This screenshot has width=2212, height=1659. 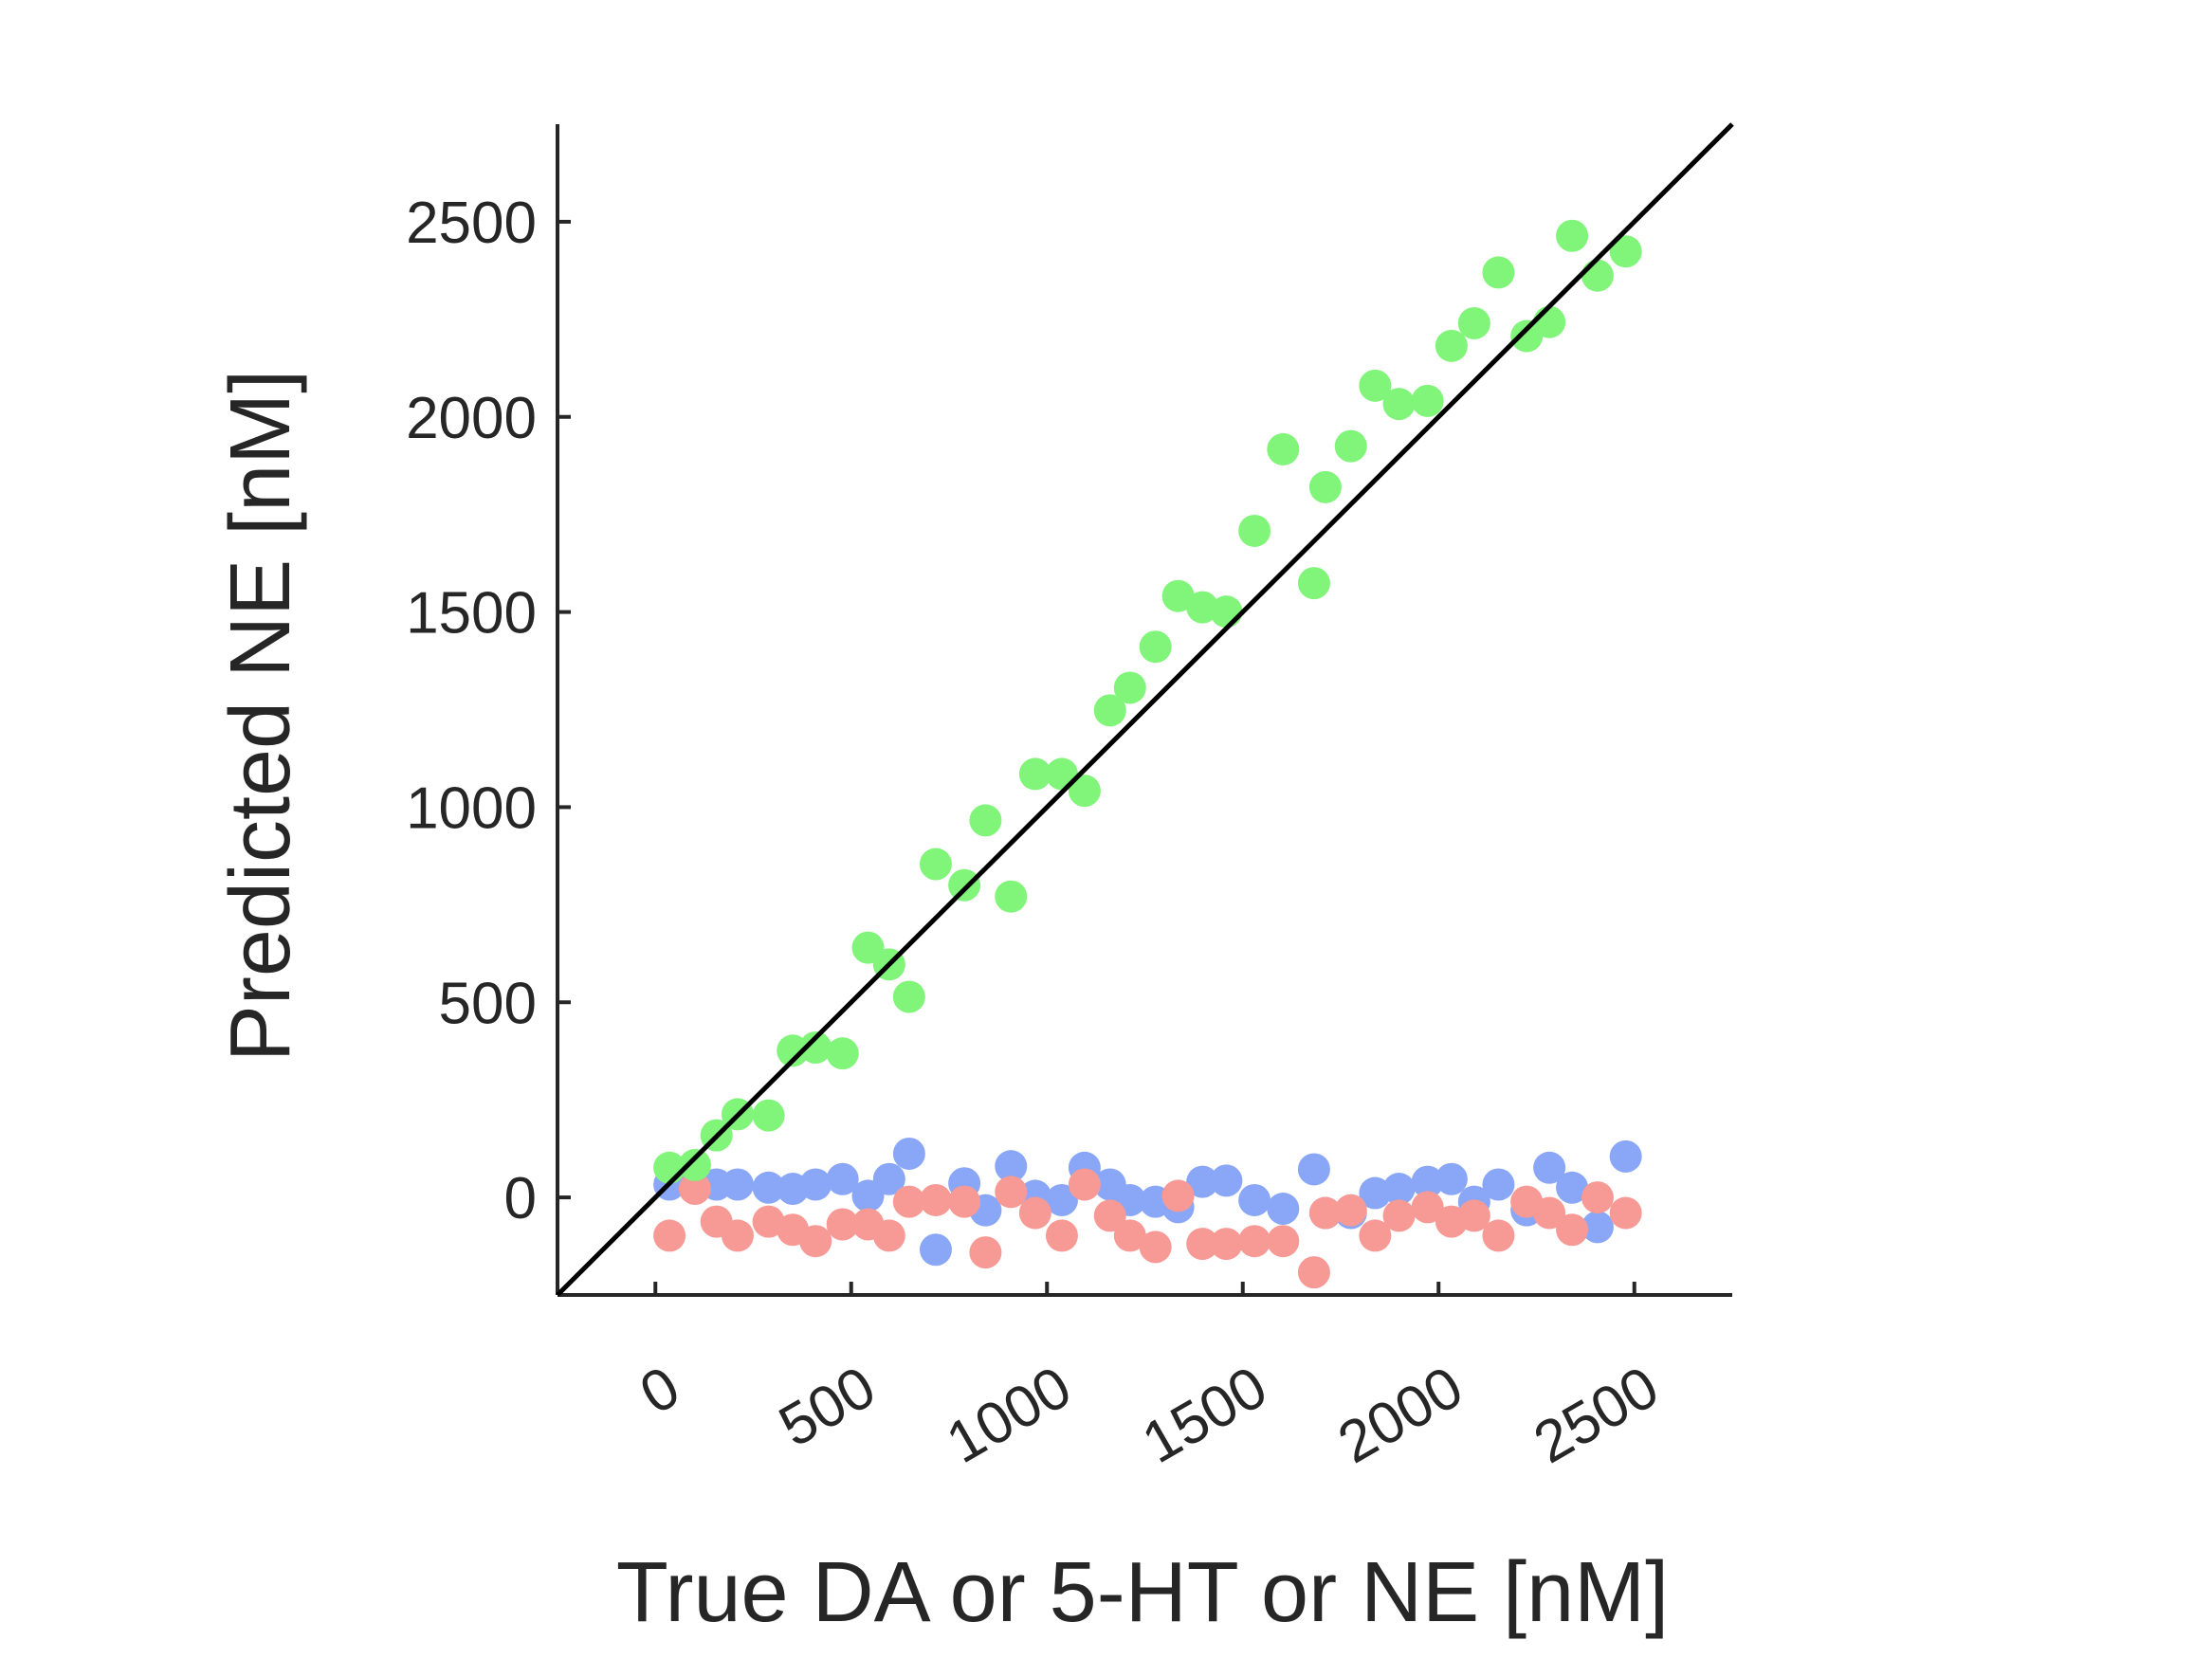 I want to click on y-tick-label: 1000, so click(x=471, y=808).